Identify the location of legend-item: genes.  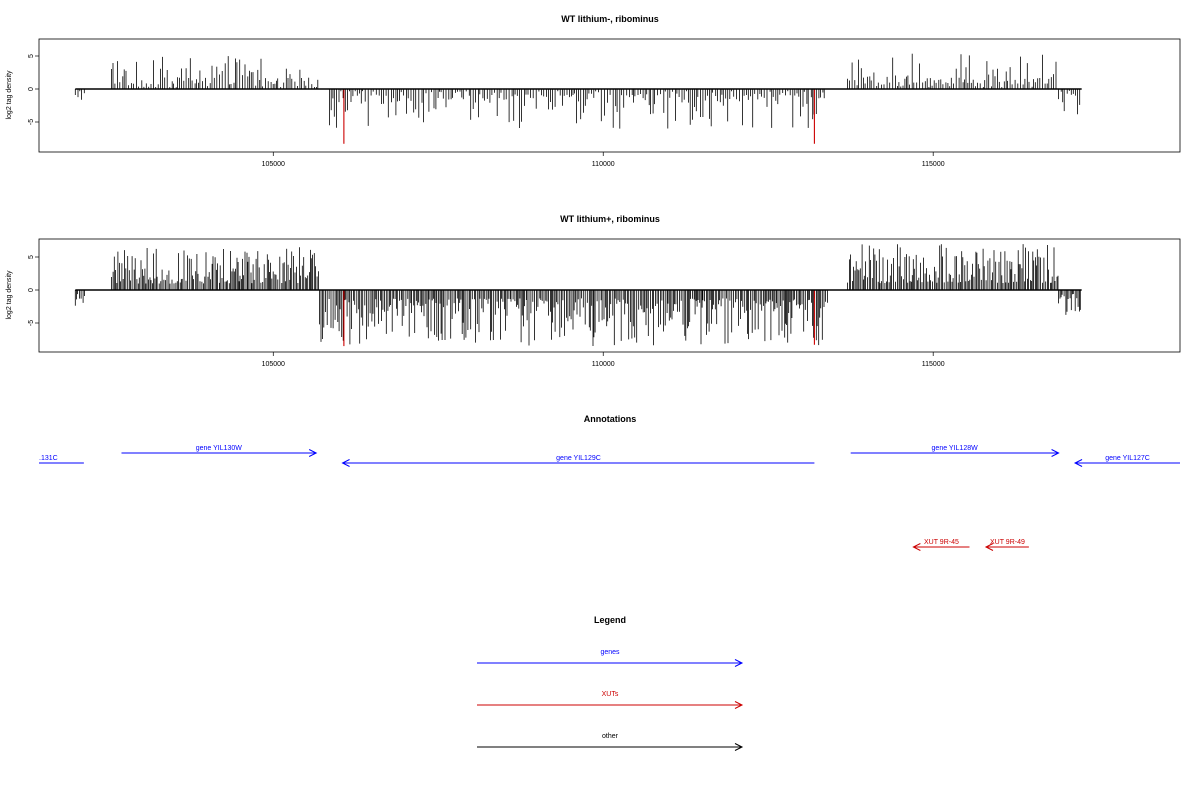
(610, 658).